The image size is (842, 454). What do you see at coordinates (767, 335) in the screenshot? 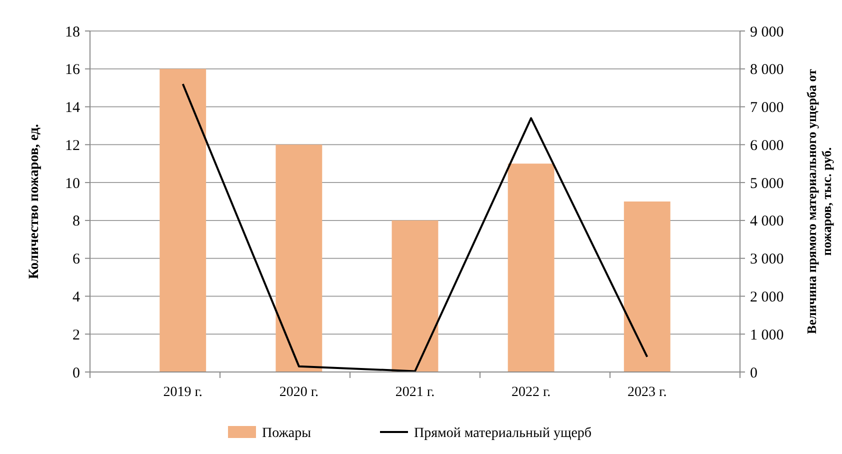
I see `y2-tick-label: 1 000` at bounding box center [767, 335].